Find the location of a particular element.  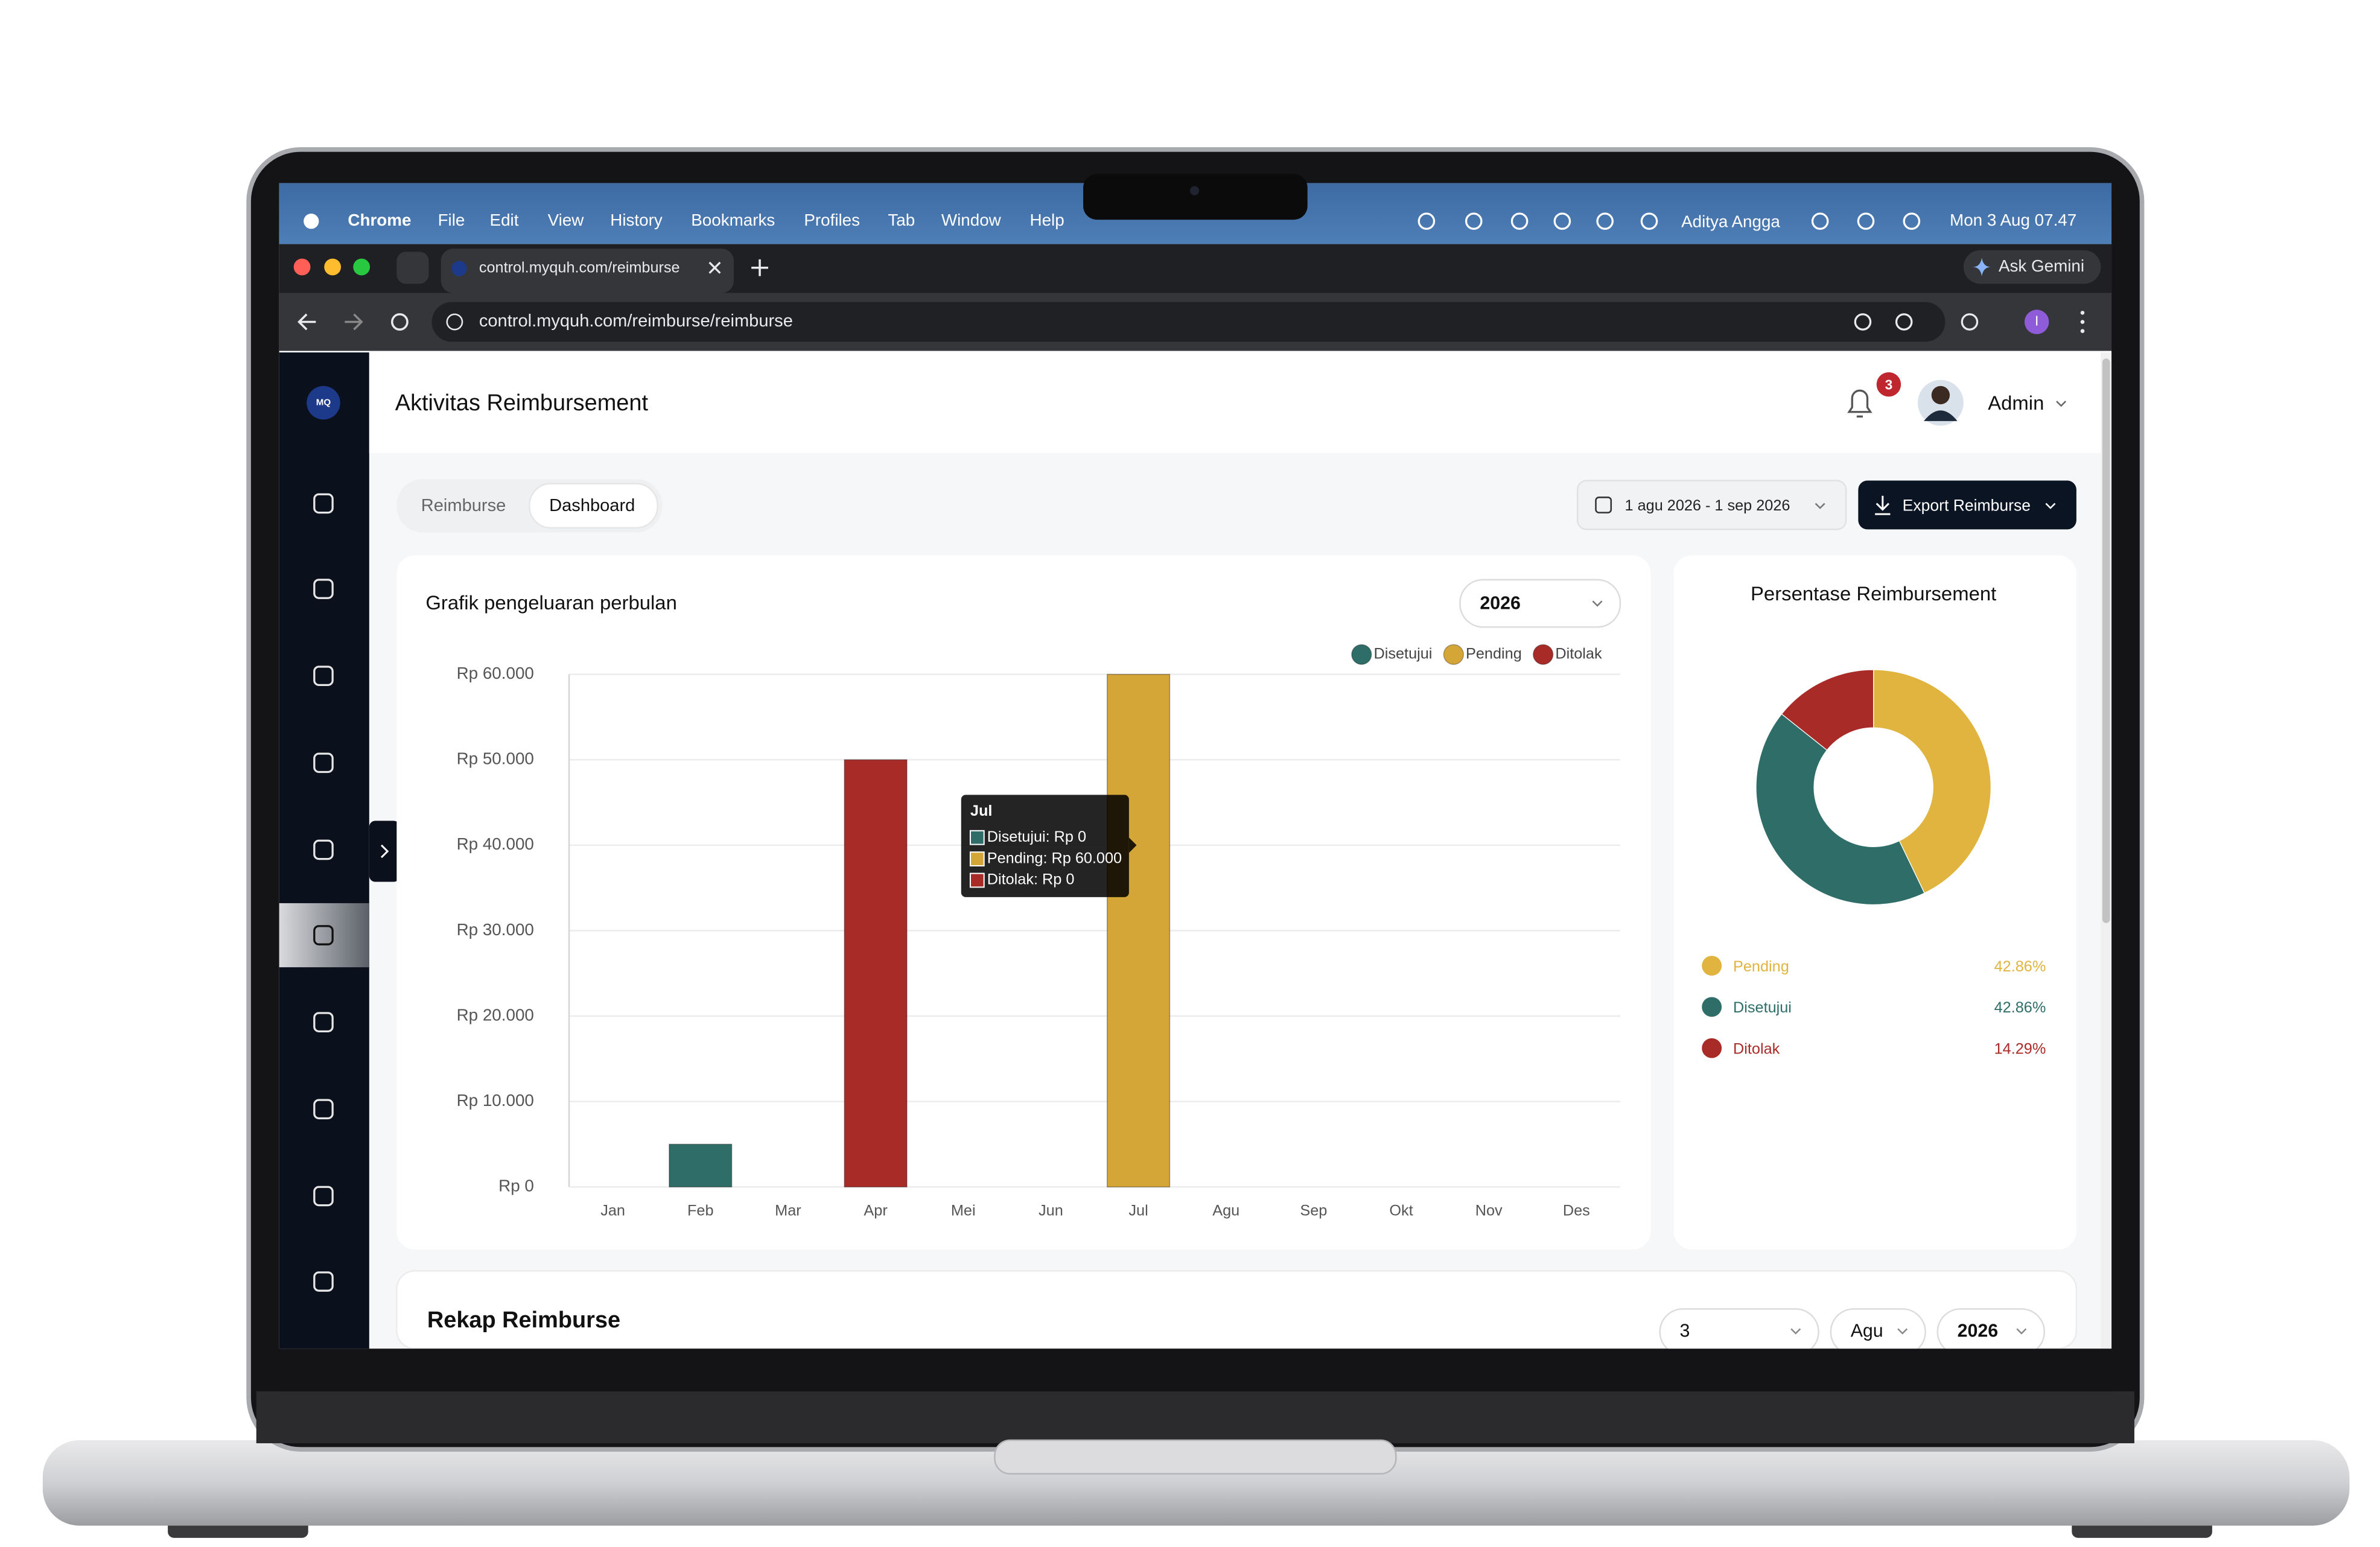

x-tick-label: Agu is located at coordinates (1225, 1211).